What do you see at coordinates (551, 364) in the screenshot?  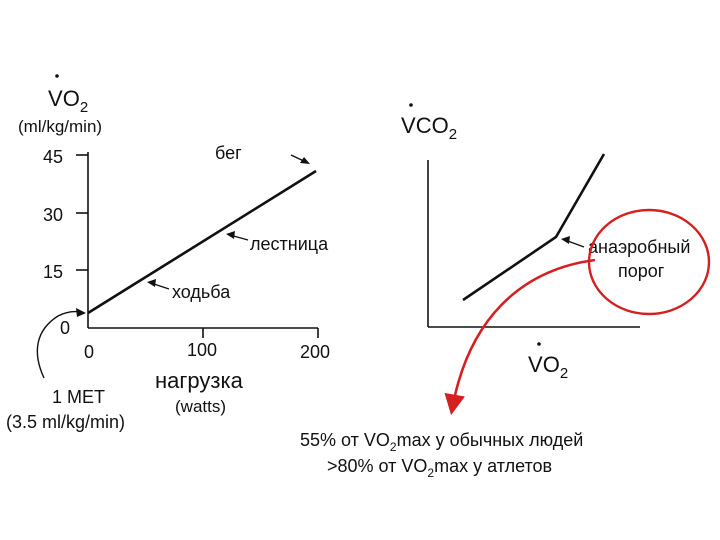 I see `x-label-main: O` at bounding box center [551, 364].